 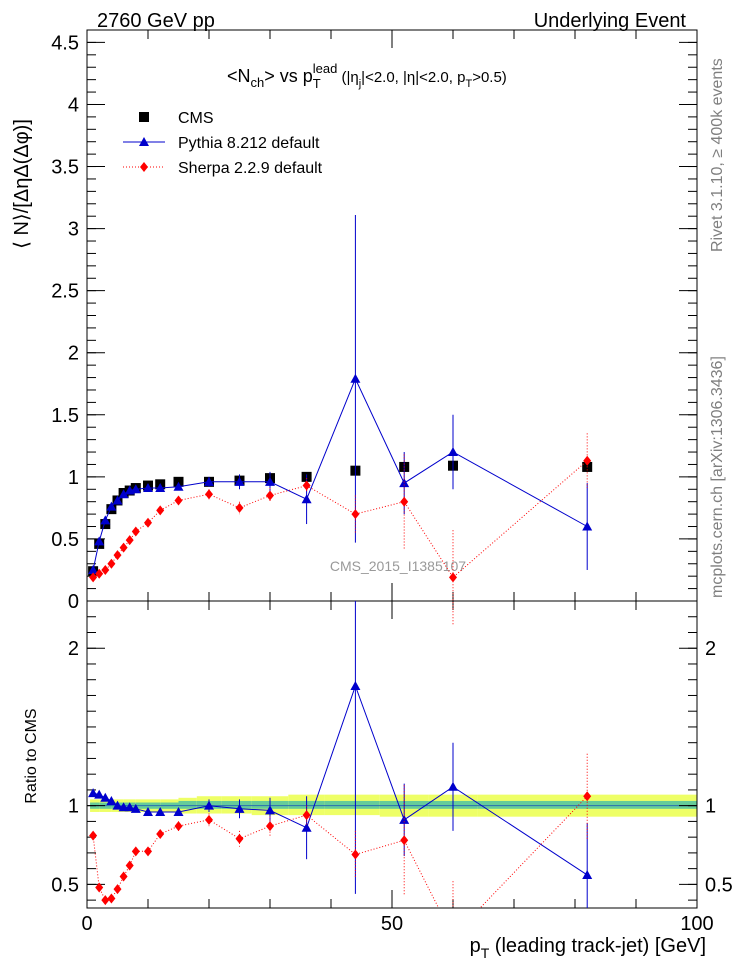 I want to click on main-ytick-label: 4, so click(x=73, y=105).